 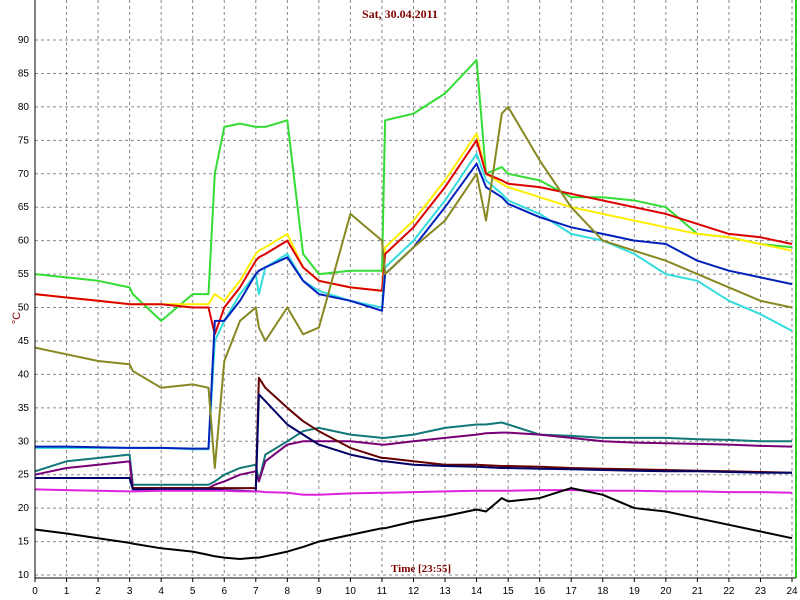 What do you see at coordinates (509, 591) in the screenshot?
I see `x-tick-label: 15` at bounding box center [509, 591].